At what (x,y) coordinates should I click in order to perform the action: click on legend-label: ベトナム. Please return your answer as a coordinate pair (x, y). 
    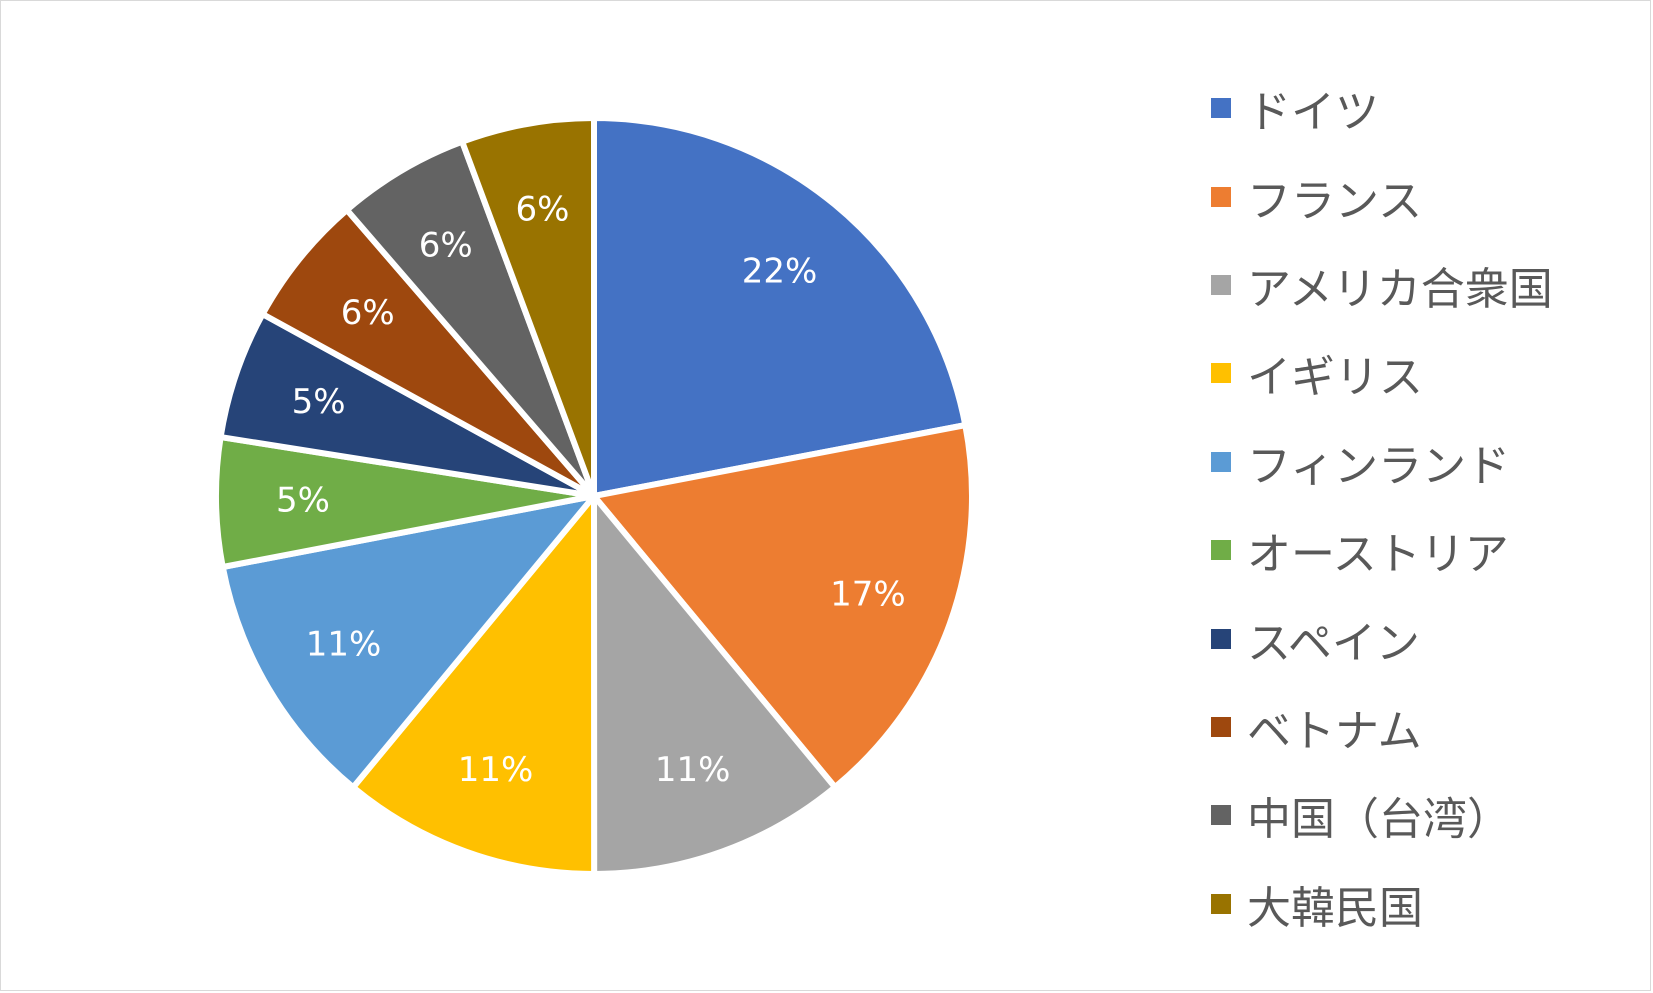
    Looking at the image, I should click on (1334, 731).